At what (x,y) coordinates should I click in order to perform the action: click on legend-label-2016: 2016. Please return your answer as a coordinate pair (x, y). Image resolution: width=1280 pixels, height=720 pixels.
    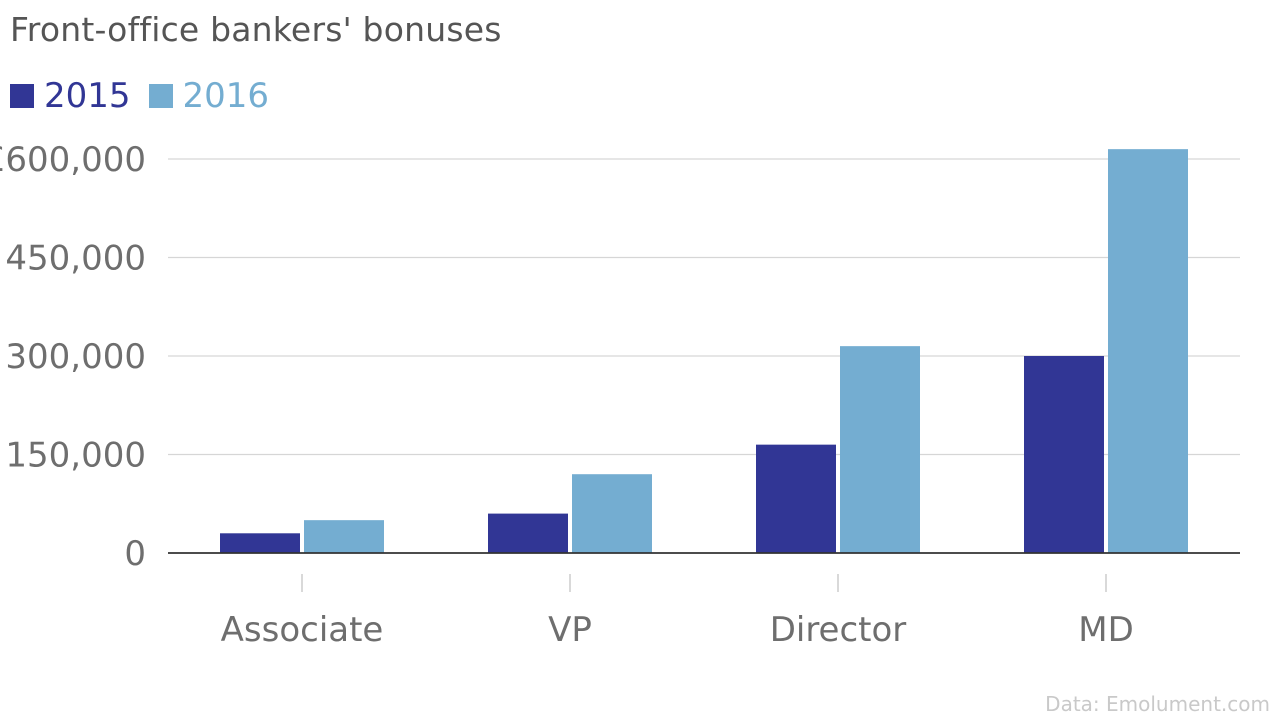
    Looking at the image, I should click on (226, 96).